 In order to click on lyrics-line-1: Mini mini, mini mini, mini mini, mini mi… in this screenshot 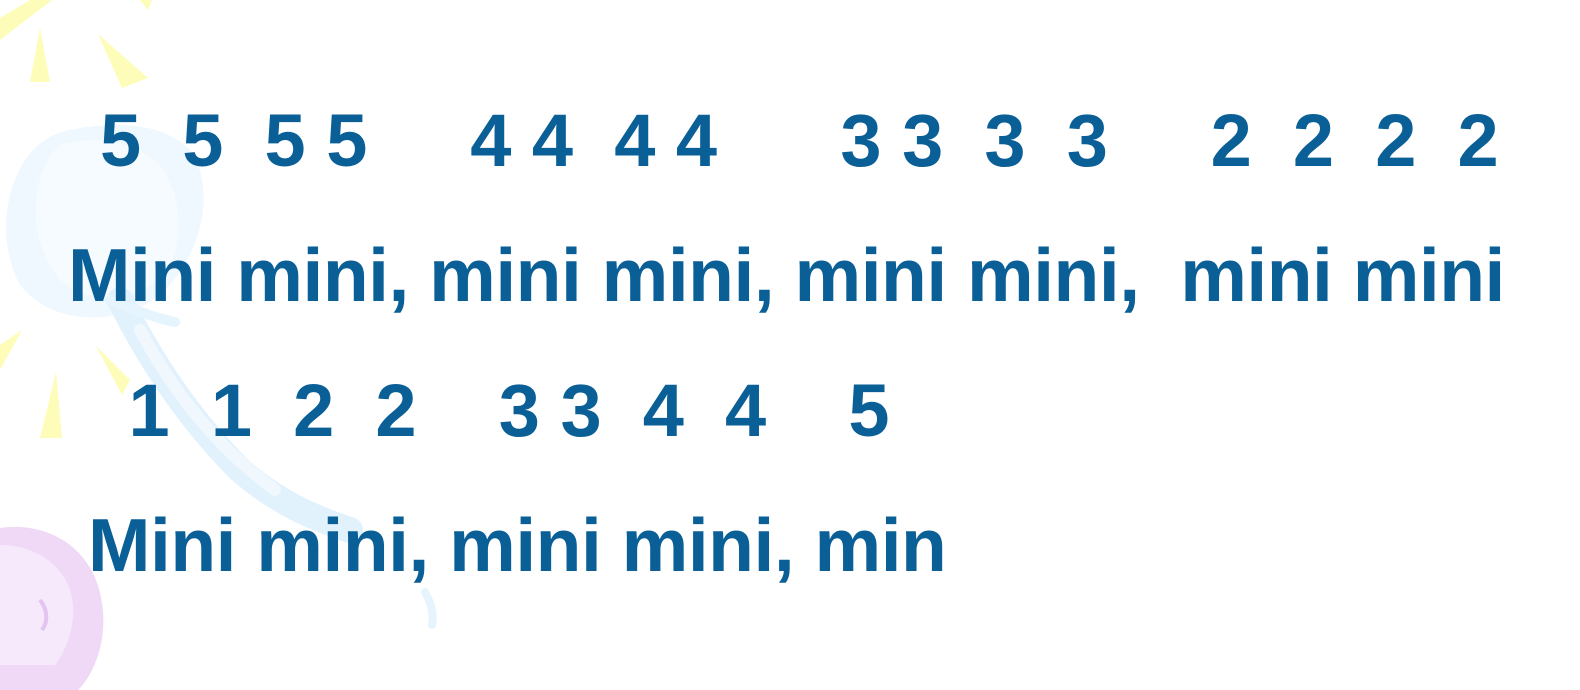, I will do `click(786, 275)`.